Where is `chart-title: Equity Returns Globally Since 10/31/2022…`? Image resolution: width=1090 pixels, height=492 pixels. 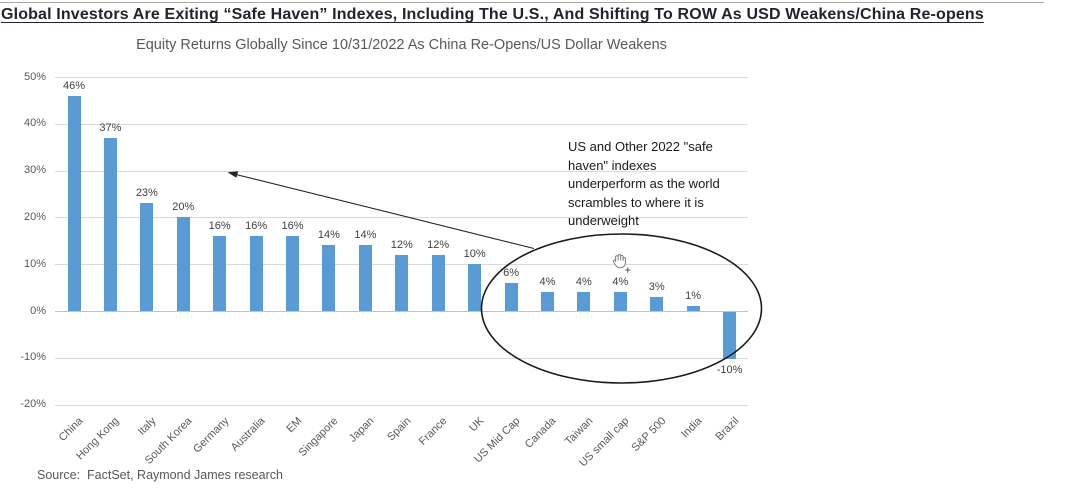 chart-title: Equity Returns Globally Since 10/31/2022… is located at coordinates (401, 45).